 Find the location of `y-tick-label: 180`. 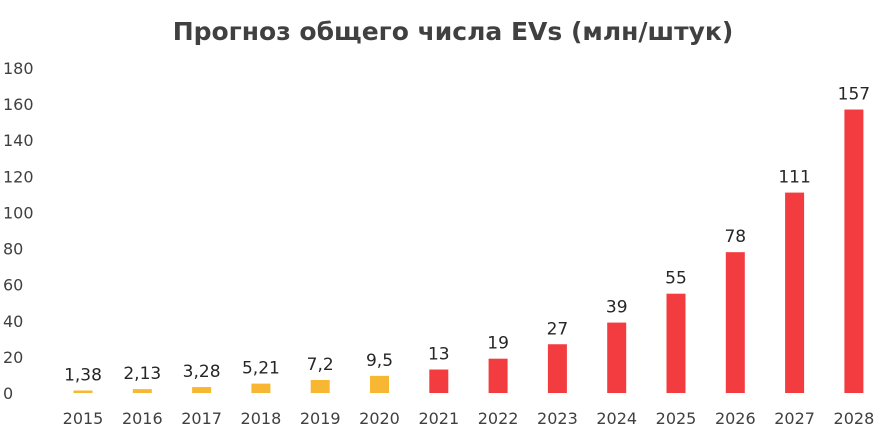

y-tick-label: 180 is located at coordinates (18, 68).